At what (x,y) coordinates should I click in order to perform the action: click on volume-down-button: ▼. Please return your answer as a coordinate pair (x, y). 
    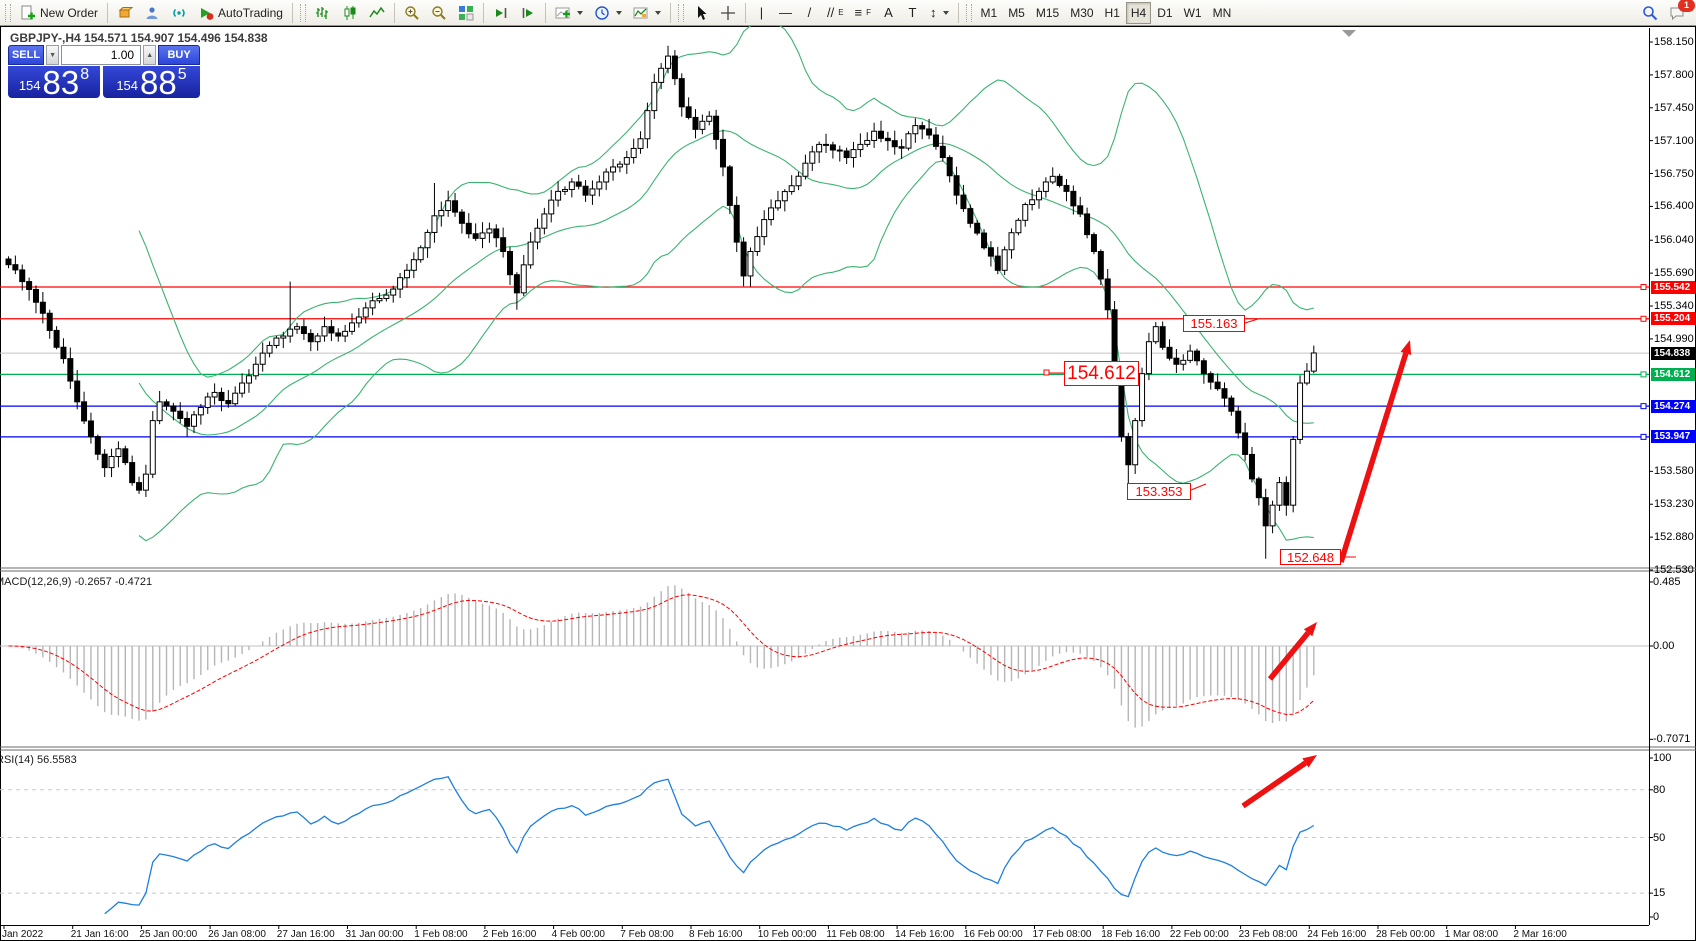
    Looking at the image, I should click on (53, 55).